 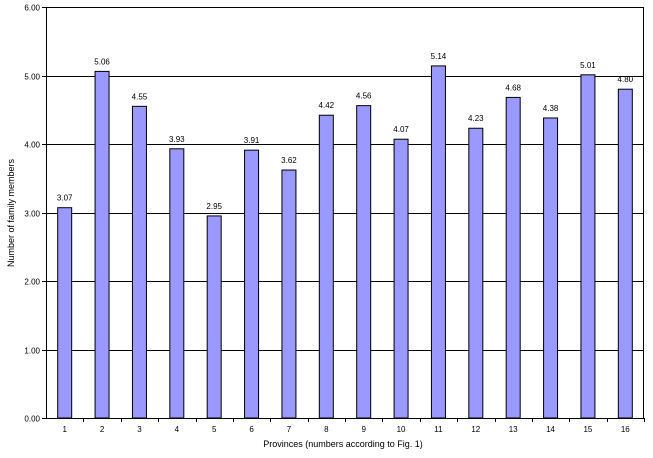 What do you see at coordinates (102, 61) in the screenshot?
I see `value-label-2: 5.06` at bounding box center [102, 61].